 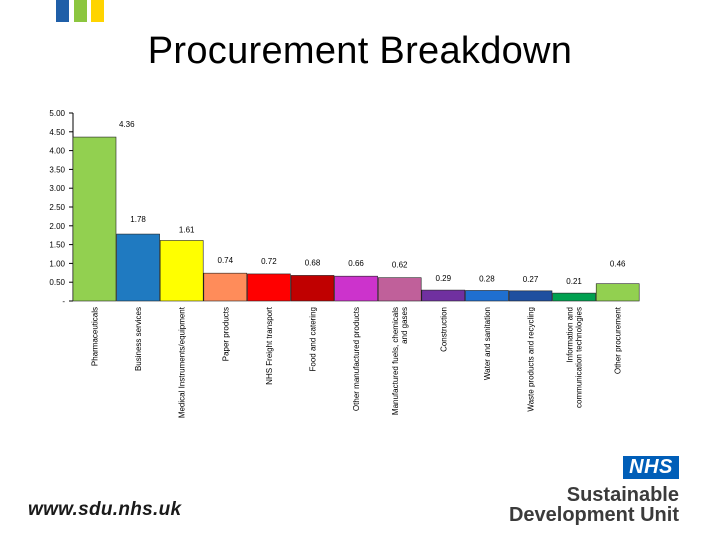 What do you see at coordinates (57, 151) in the screenshot?
I see `y-tick-label: 4.00` at bounding box center [57, 151].